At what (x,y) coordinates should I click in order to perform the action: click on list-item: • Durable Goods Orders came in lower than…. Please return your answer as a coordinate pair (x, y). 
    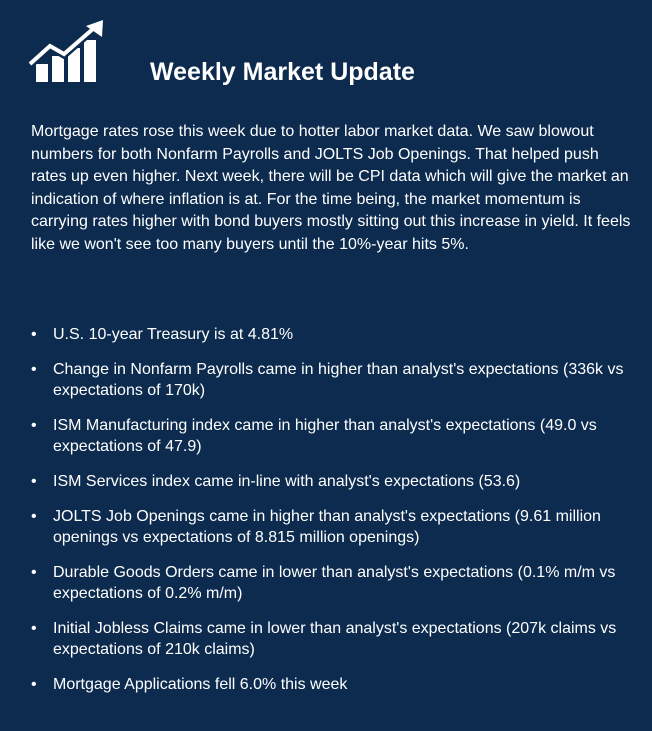
    Looking at the image, I should click on (331, 583).